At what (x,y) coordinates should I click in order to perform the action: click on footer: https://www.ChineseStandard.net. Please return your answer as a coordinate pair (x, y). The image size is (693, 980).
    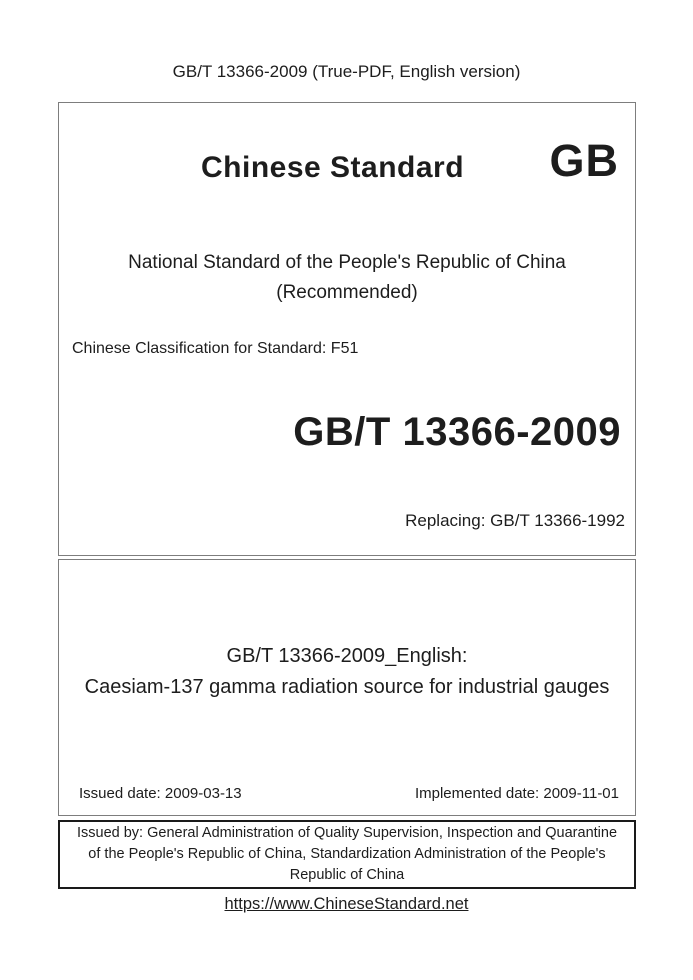
    Looking at the image, I should click on (346, 904).